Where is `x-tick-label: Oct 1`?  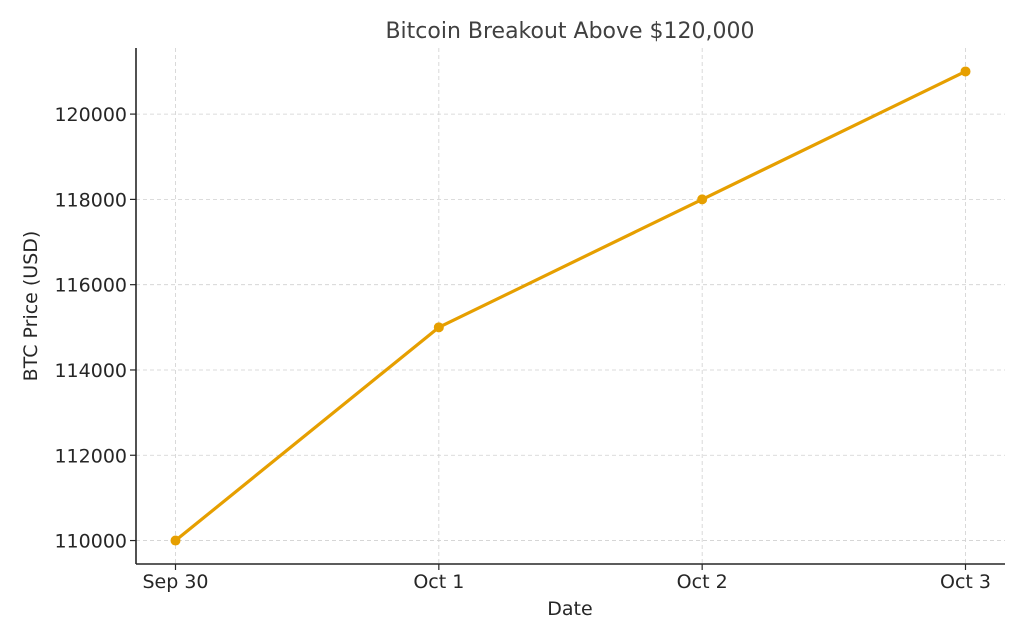
x-tick-label: Oct 1 is located at coordinates (438, 582).